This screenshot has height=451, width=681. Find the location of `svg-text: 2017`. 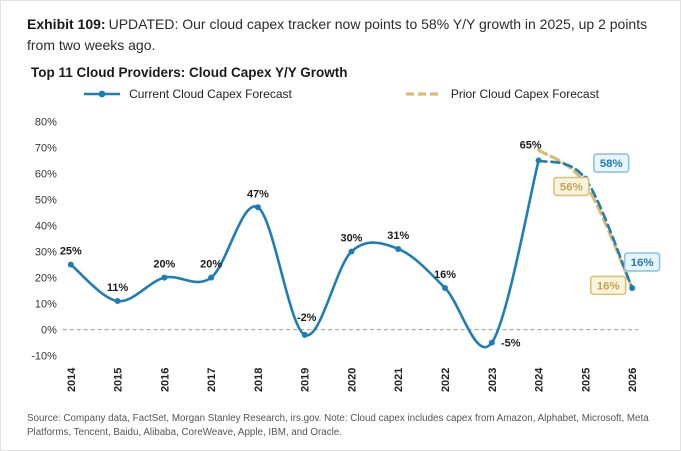

svg-text: 2017 is located at coordinates (212, 380).